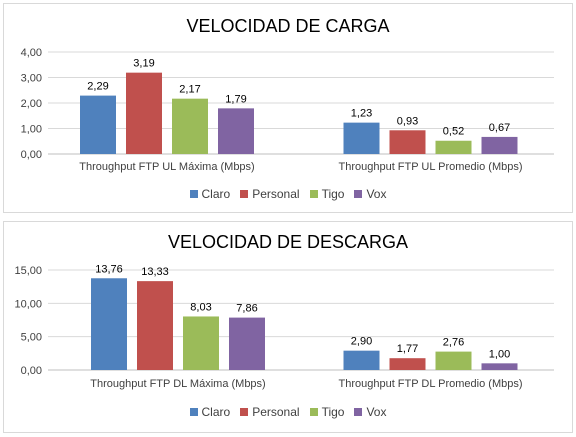 This screenshot has height=437, width=576. I want to click on data-label: 2,17, so click(189, 90).